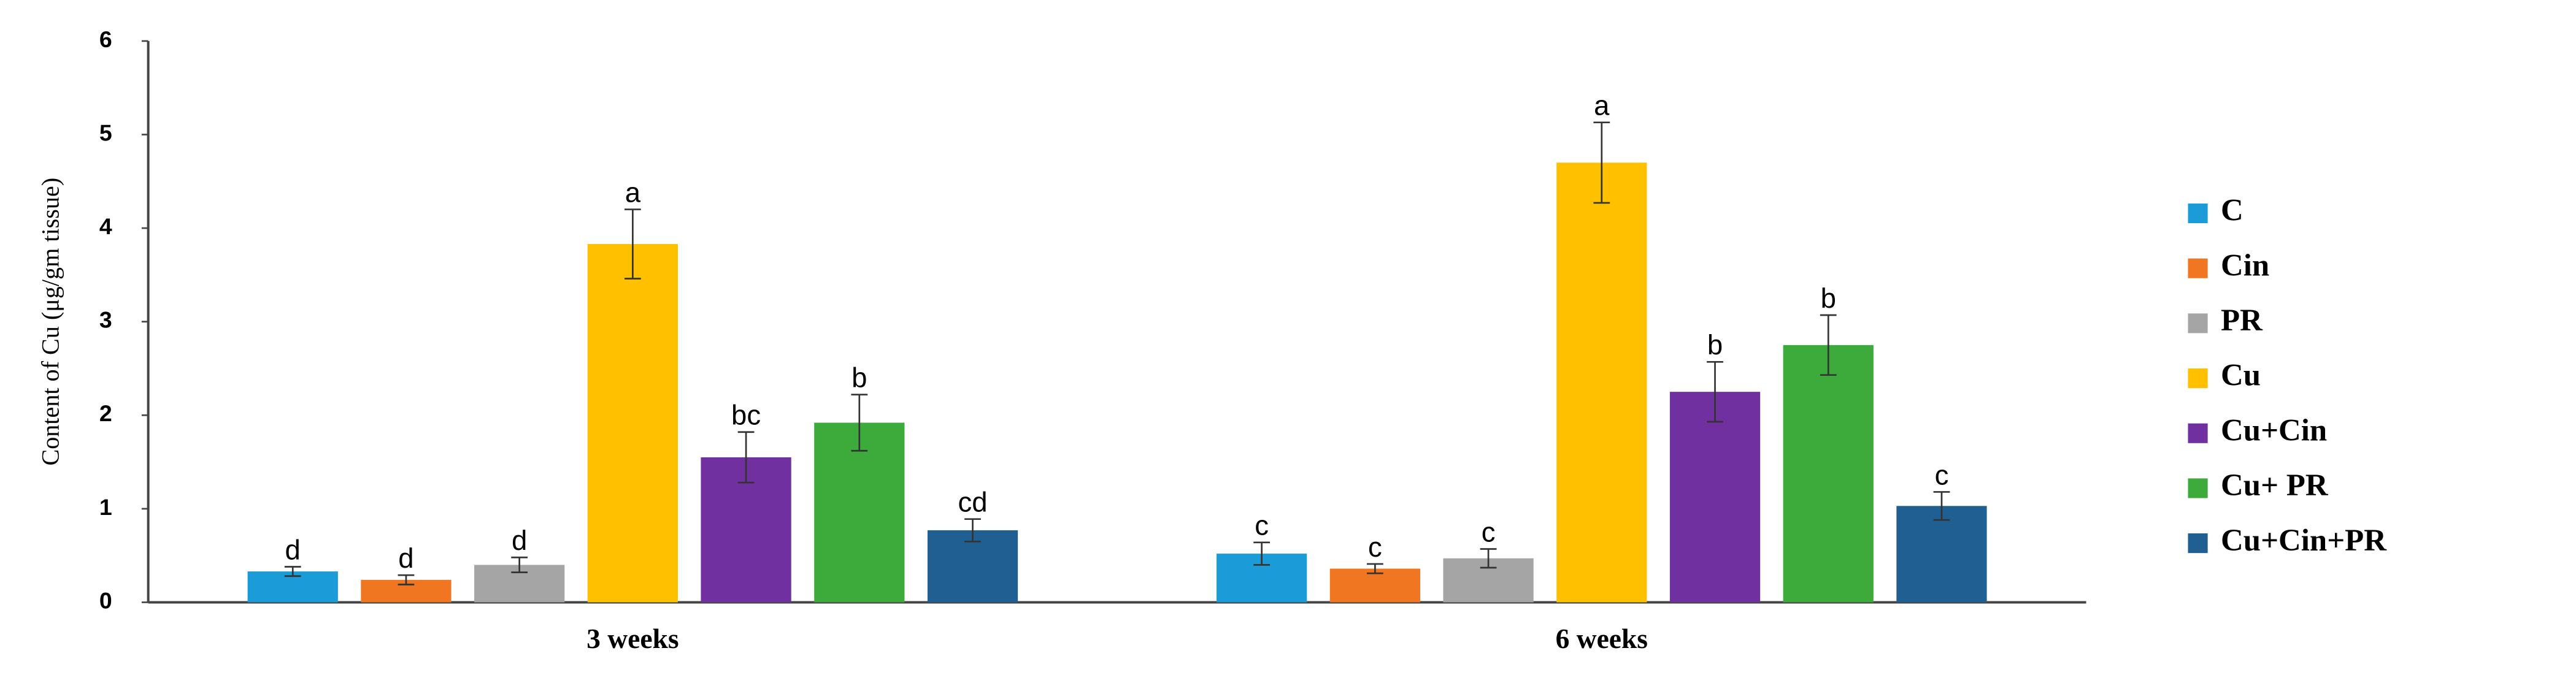  What do you see at coordinates (106, 320) in the screenshot?
I see `y-tick-label: 3` at bounding box center [106, 320].